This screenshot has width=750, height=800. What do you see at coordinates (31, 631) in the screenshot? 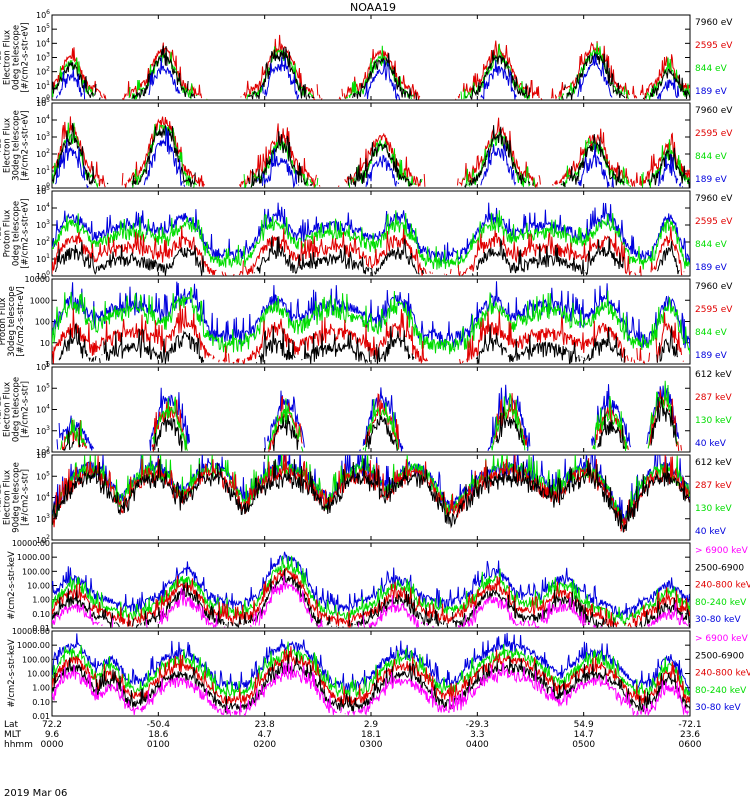
I see `y-tick-label: 10000.00` at bounding box center [31, 631].